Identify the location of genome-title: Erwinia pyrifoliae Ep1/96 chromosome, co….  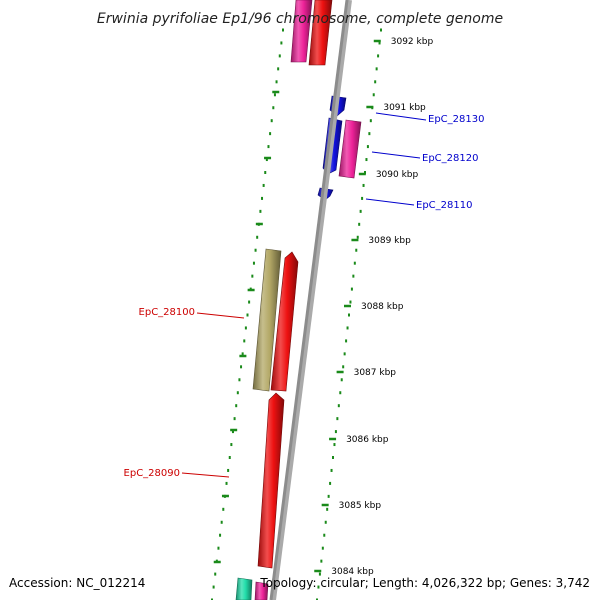
(300, 19).